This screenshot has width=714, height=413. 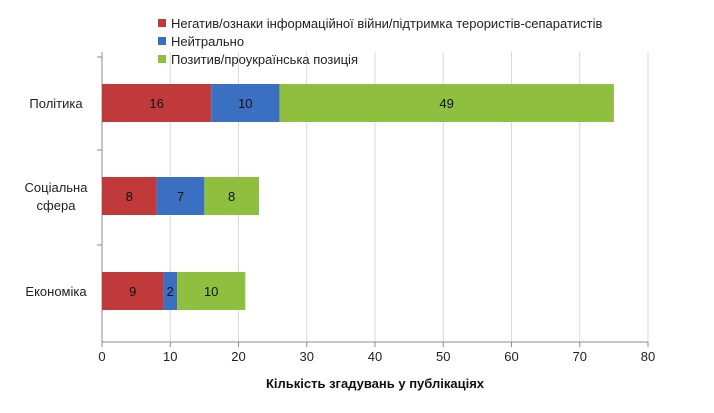 I want to click on x-tick-labels: 0 10 20 30 40 50 60 70 80, so click(x=376, y=353).